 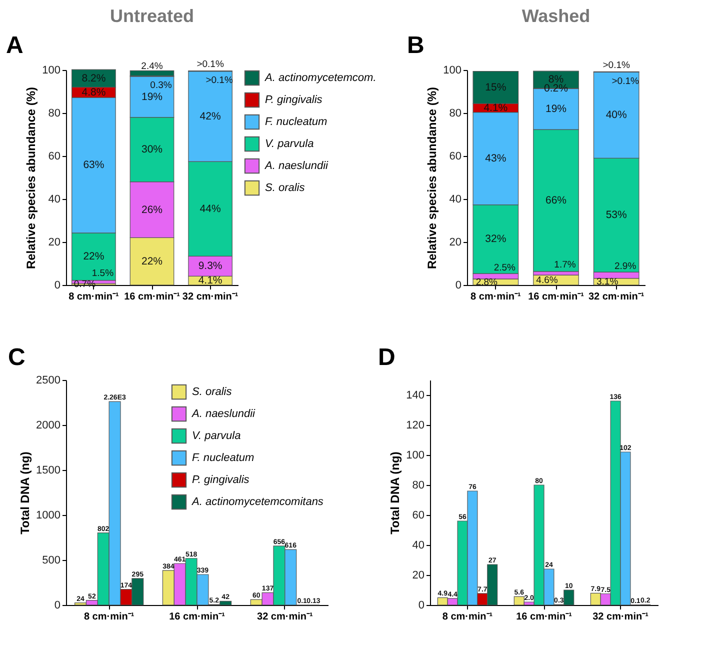 I want to click on data-label: 30%, so click(x=152, y=150).